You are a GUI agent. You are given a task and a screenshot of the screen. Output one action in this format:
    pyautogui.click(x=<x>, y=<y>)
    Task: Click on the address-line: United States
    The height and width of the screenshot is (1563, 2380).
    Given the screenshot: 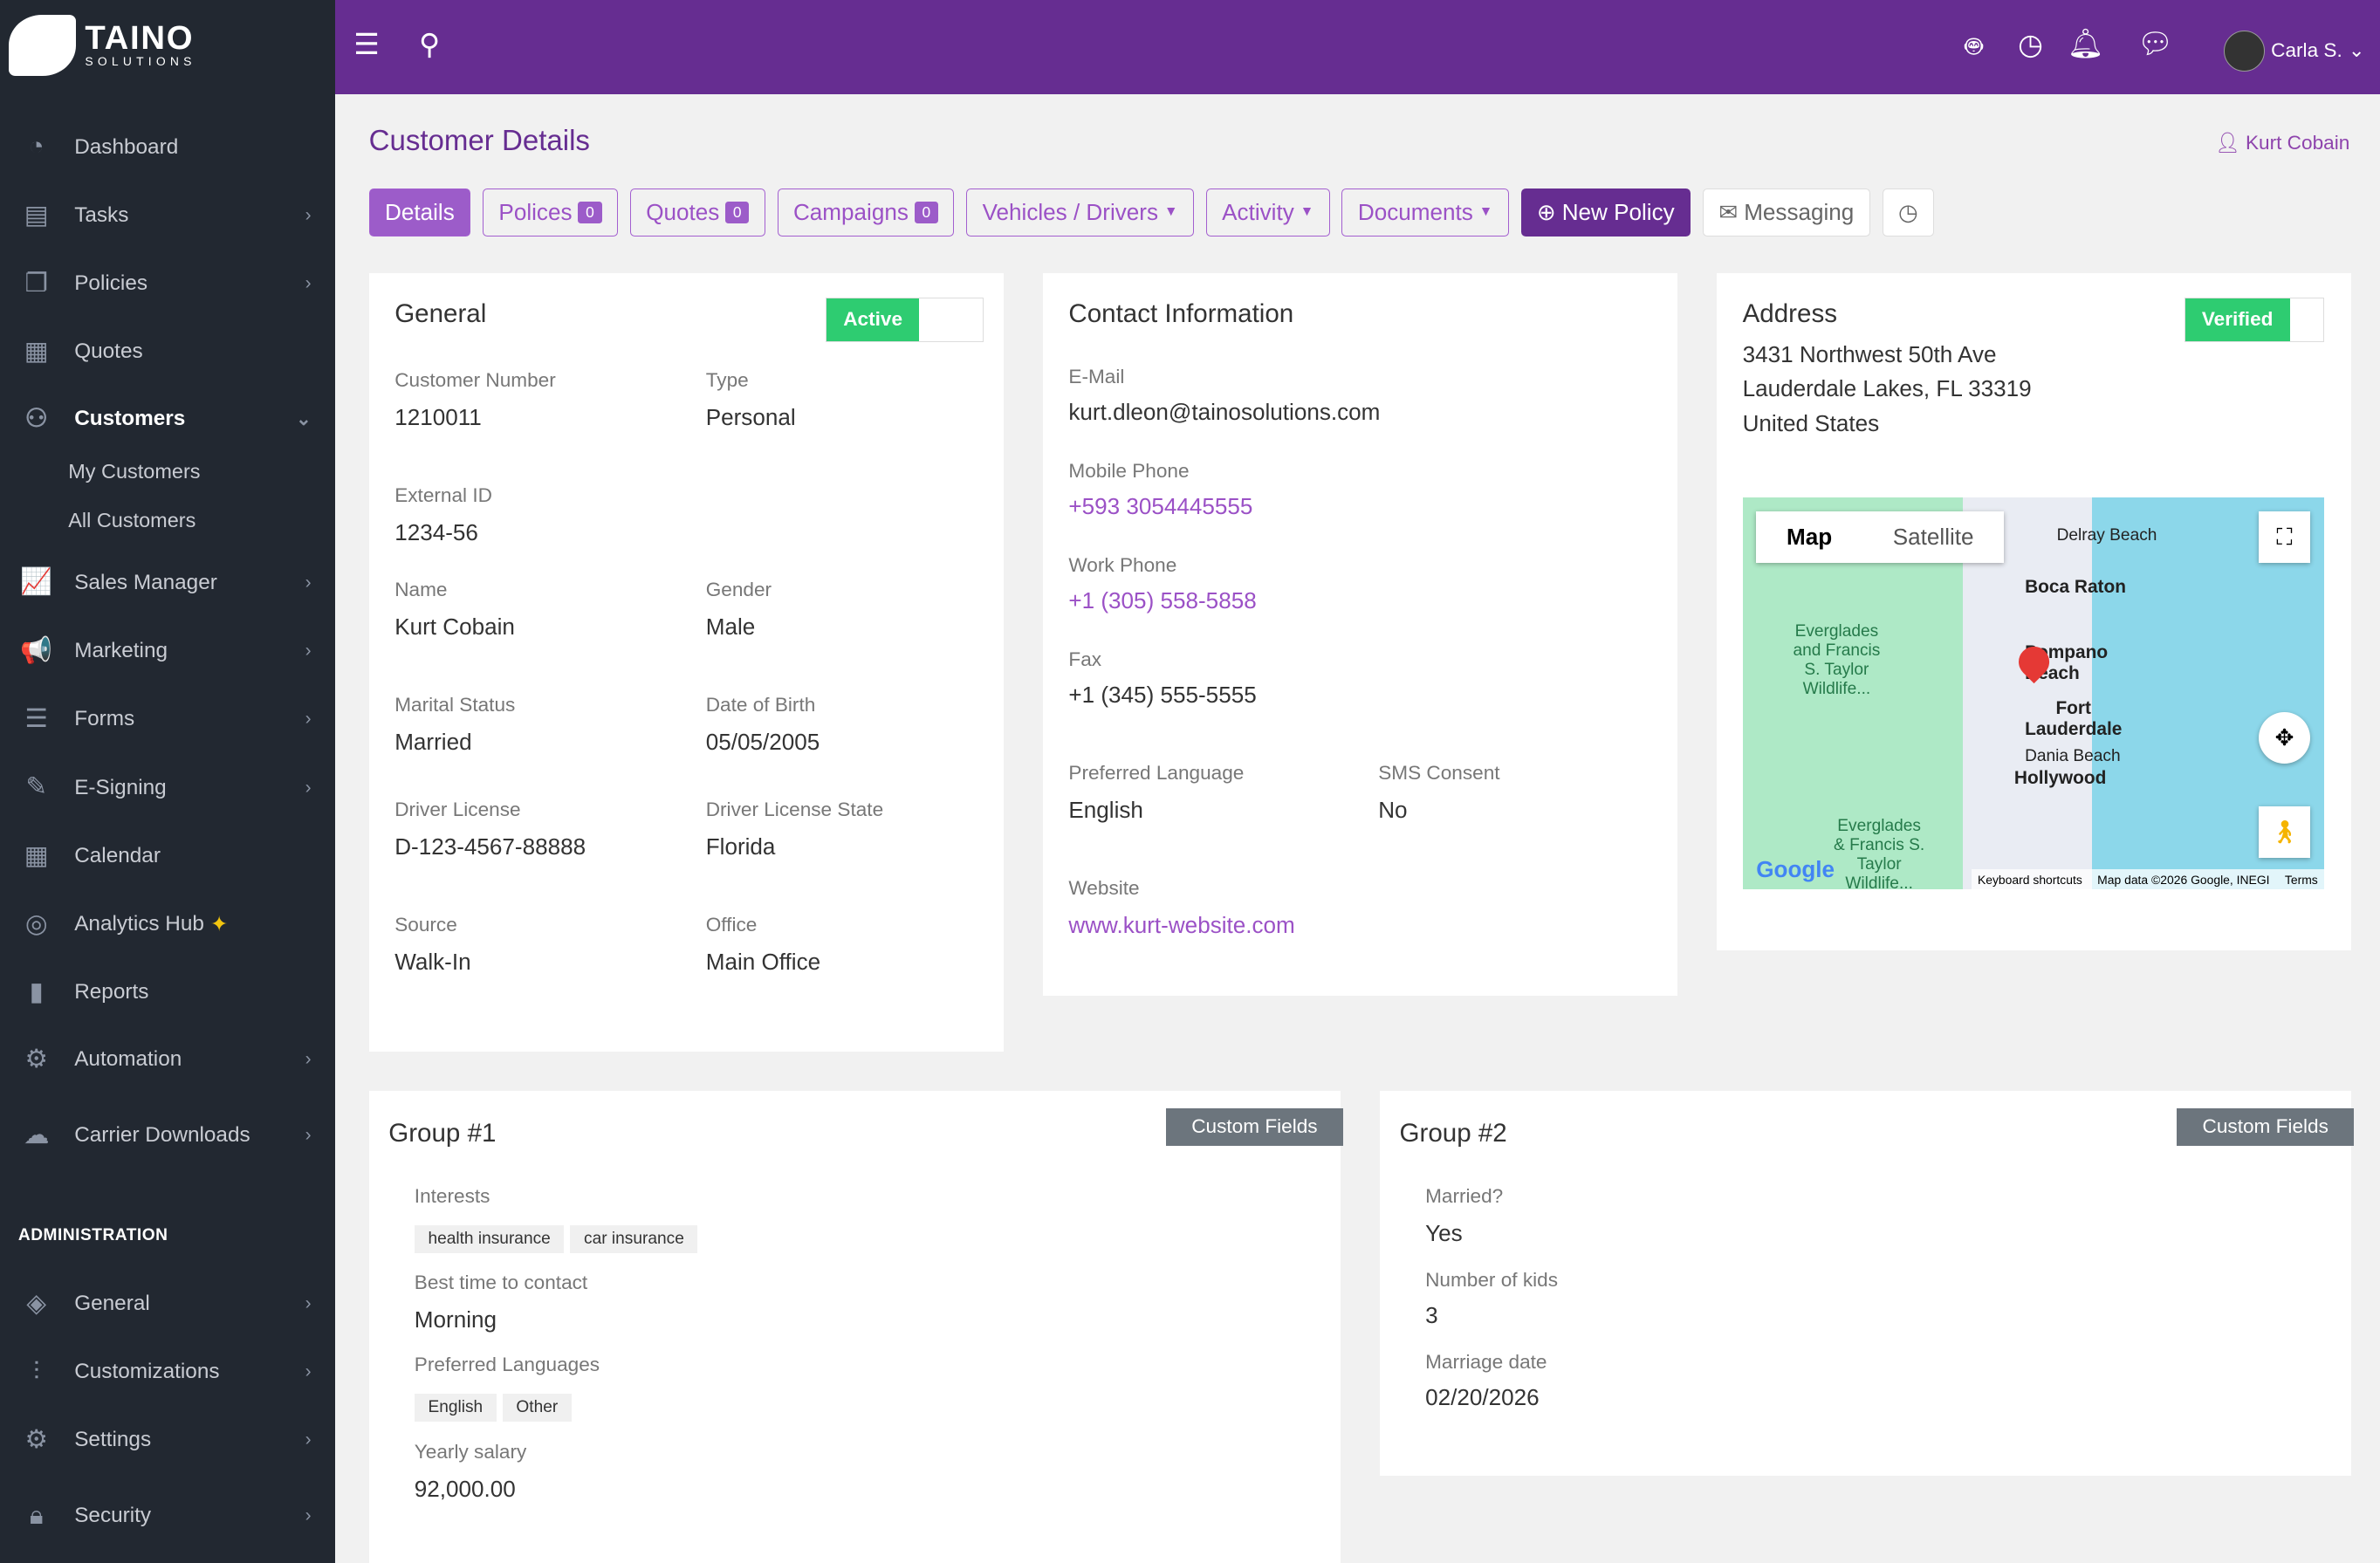 What is the action you would take?
    pyautogui.click(x=1811, y=422)
    